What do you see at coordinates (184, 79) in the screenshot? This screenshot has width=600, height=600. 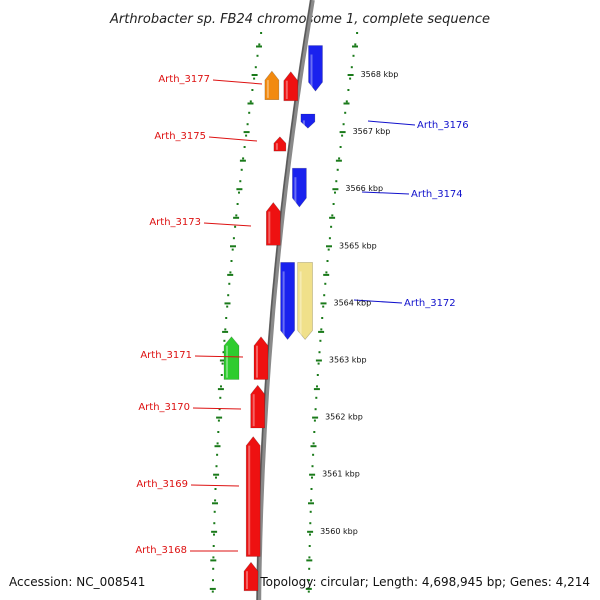 I see `gene-label-arth-3177: Arth_3177` at bounding box center [184, 79].